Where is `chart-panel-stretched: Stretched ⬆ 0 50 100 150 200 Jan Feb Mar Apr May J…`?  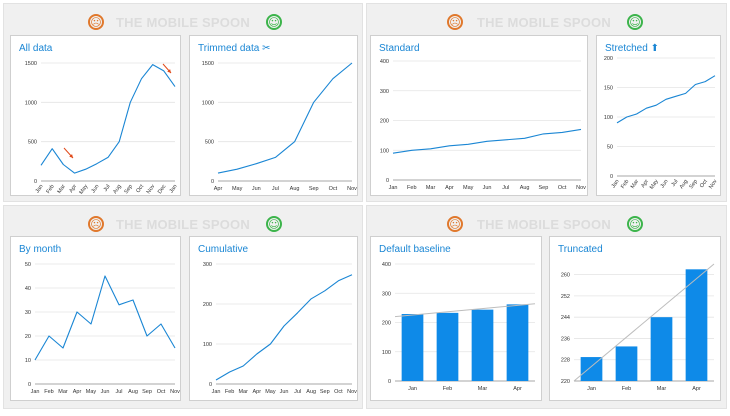
chart-panel-stretched: Stretched ⬆ 0 50 100 150 200 Jan Feb Mar Apr May J… is located at coordinates (658, 115).